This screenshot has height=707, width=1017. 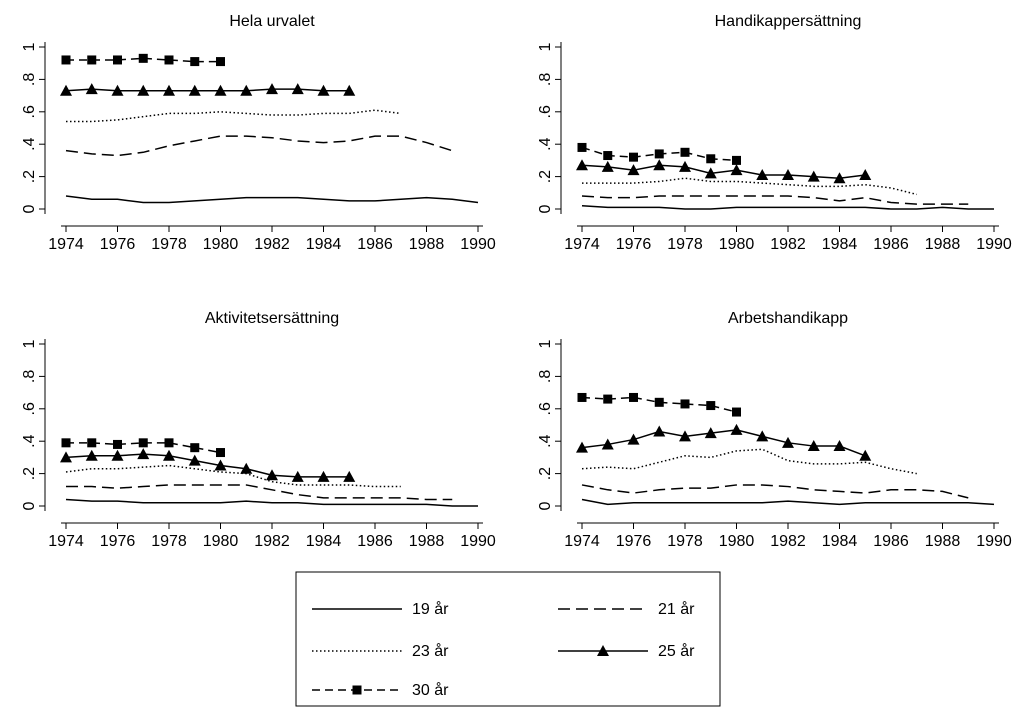 What do you see at coordinates (891, 244) in the screenshot?
I see `x-tick-label: 1986` at bounding box center [891, 244].